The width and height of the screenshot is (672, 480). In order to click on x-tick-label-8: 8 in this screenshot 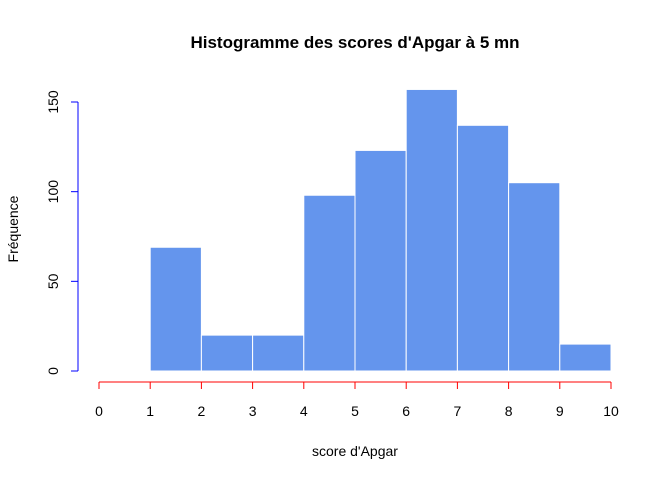, I will do `click(509, 411)`.